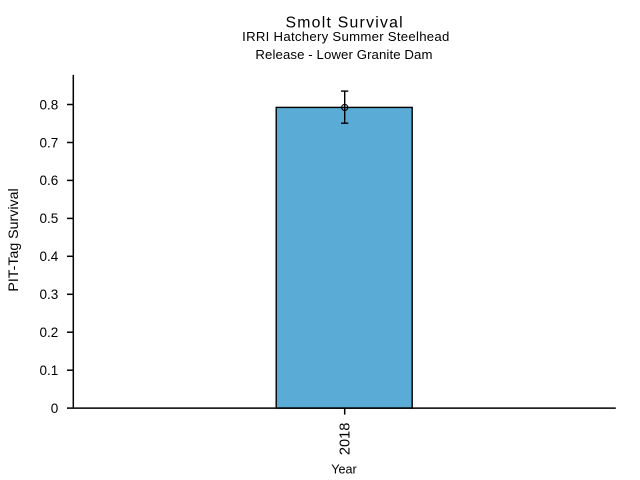 This screenshot has height=480, width=640. What do you see at coordinates (49, 370) in the screenshot?
I see `svg-text: 0.1` at bounding box center [49, 370].